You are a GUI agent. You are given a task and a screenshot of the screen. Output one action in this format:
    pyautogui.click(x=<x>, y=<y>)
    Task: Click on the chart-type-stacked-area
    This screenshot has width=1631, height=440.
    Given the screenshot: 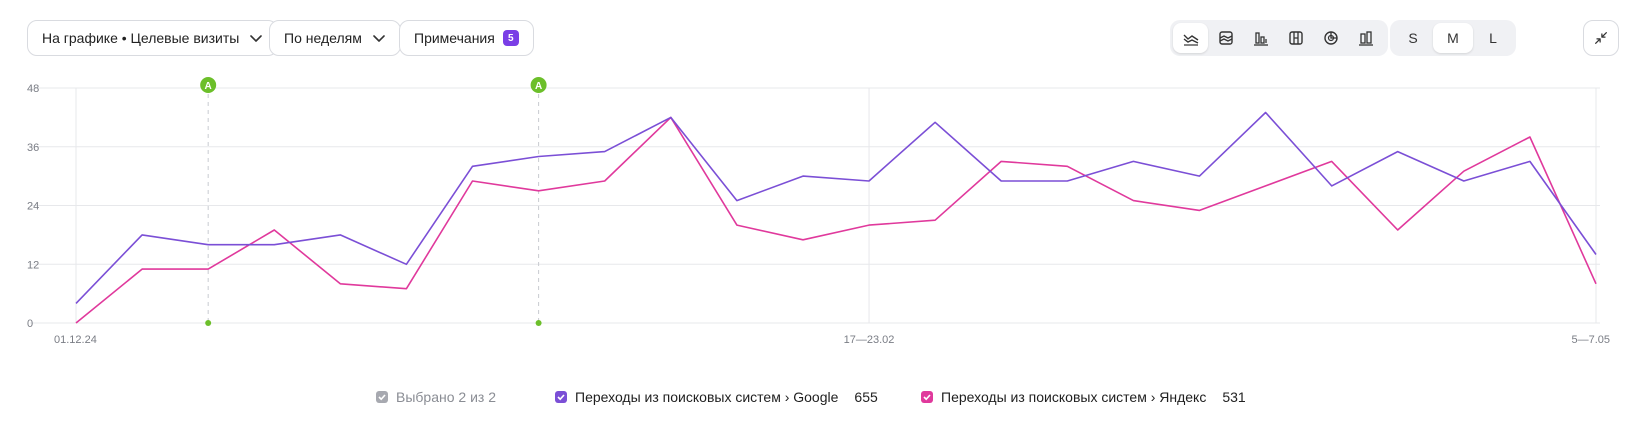 What is the action you would take?
    pyautogui.click(x=1225, y=38)
    